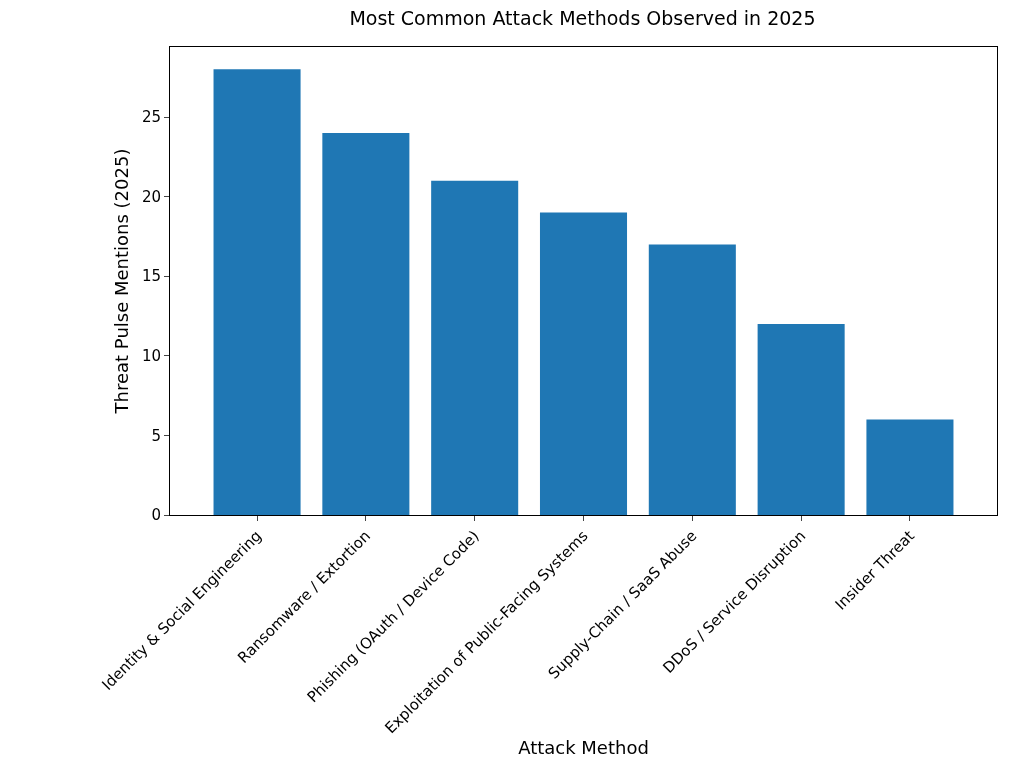 The width and height of the screenshot is (1013, 758). I want to click on y-tick-label: 15, so click(151, 276).